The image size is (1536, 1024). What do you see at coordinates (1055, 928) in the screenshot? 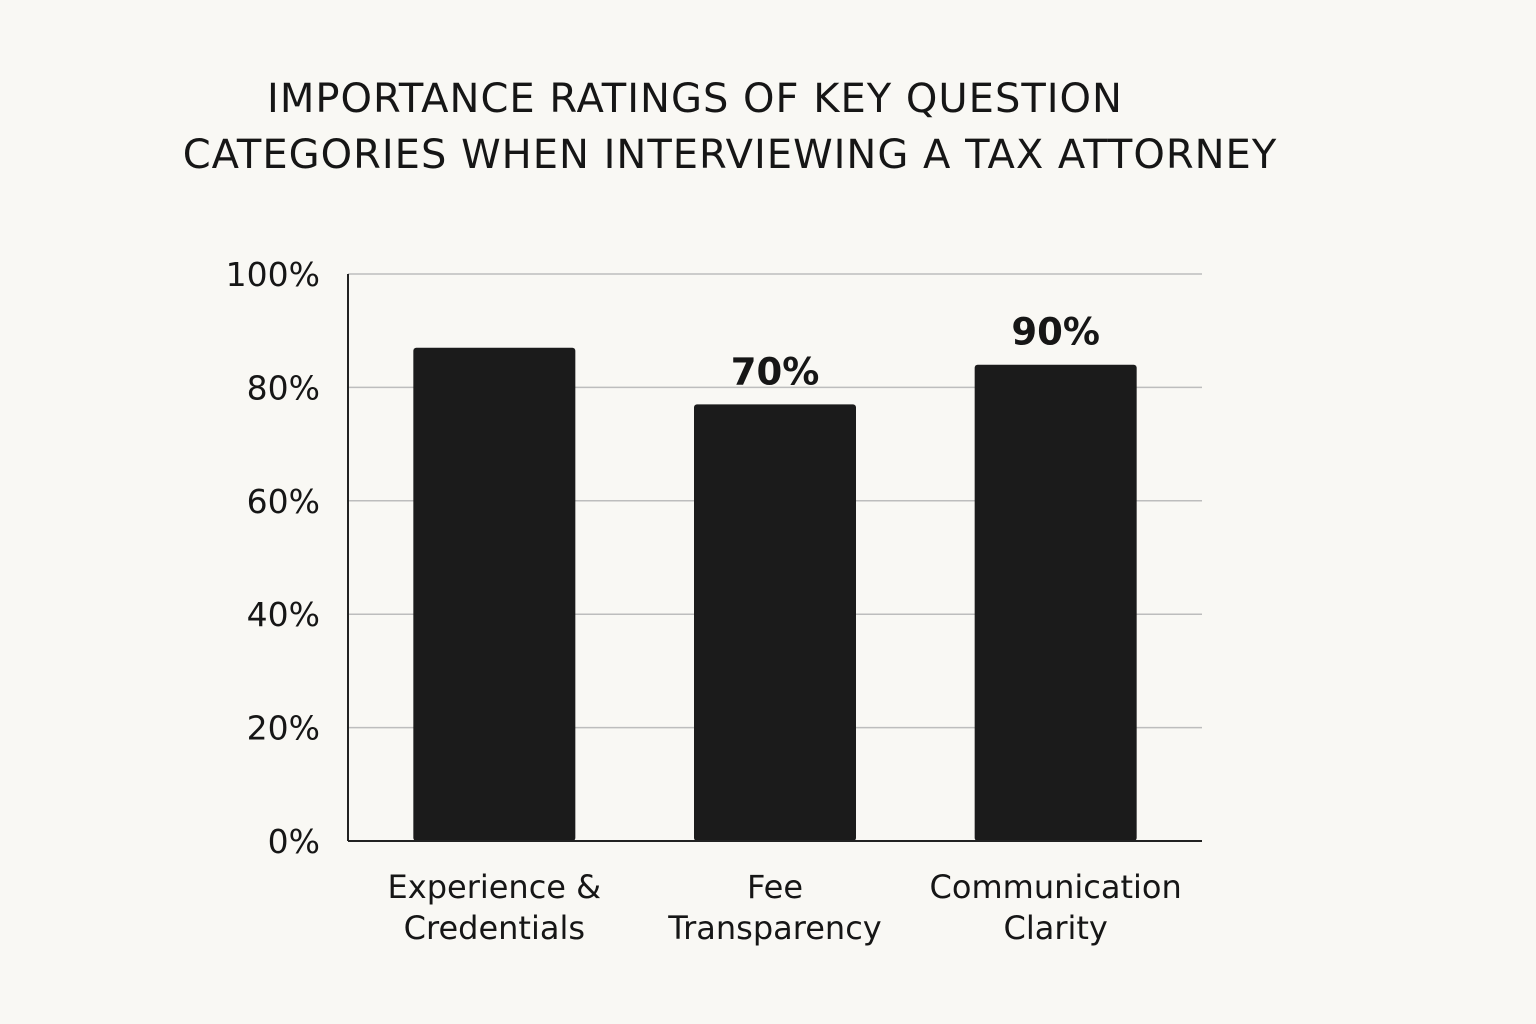
I see `category-label-communication-clarity-line-2: Clarity` at bounding box center [1055, 928].